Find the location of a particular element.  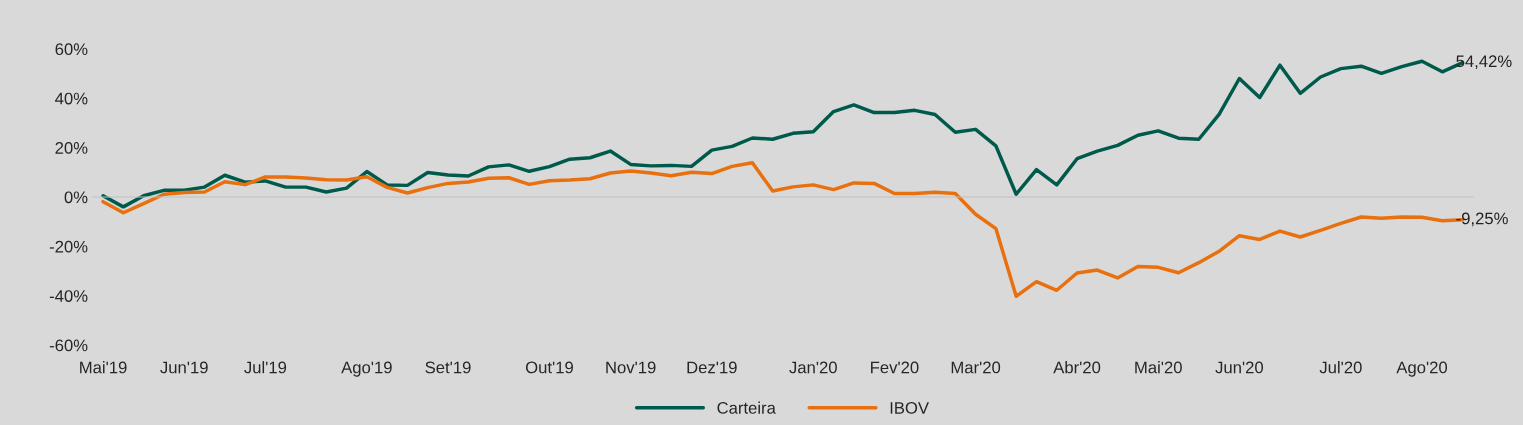

x-tick-label: Ago'20 is located at coordinates (1422, 369).